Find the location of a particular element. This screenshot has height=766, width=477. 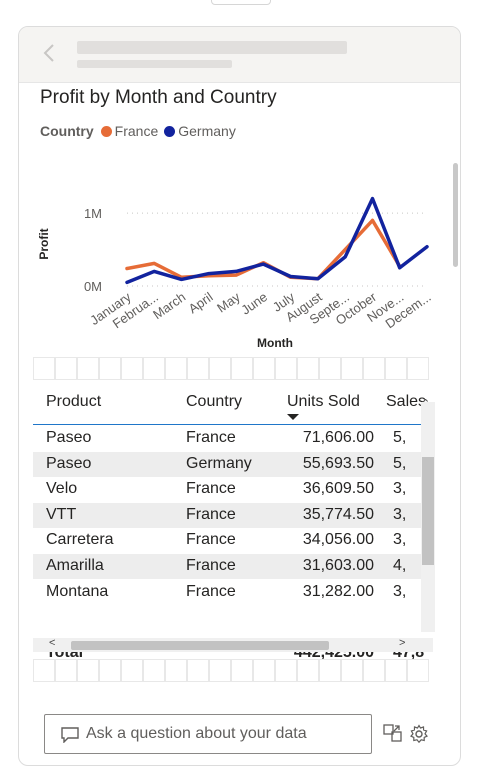

legend-item-germany: Germany is located at coordinates (200, 131).